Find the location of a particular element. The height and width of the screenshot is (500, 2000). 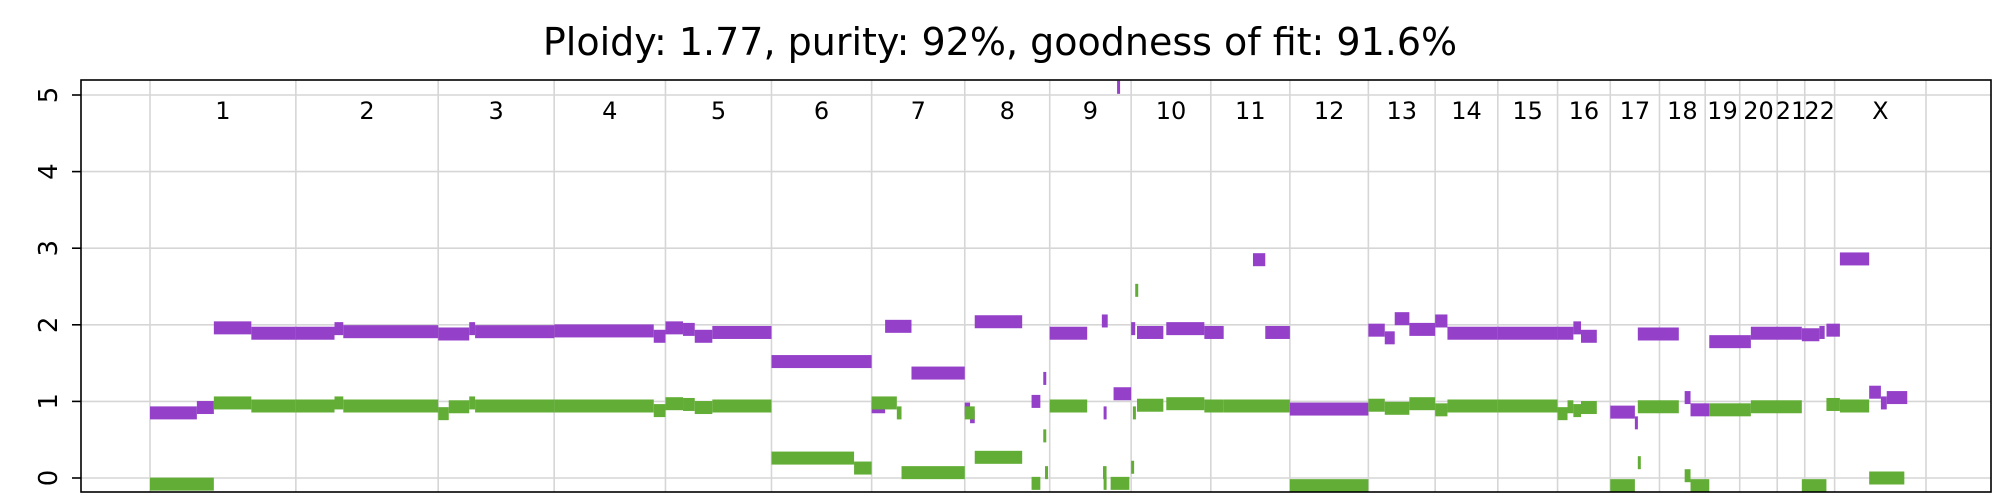

y-tick-label: 2 is located at coordinates (49, 325).